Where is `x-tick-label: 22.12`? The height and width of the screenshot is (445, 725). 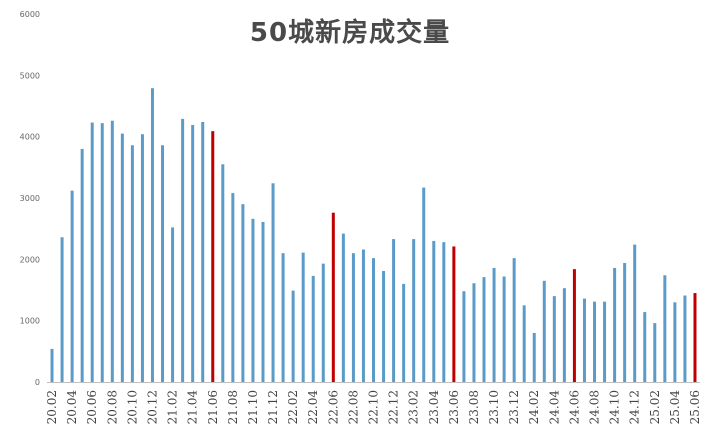 x-tick-label: 22.12 is located at coordinates (394, 407).